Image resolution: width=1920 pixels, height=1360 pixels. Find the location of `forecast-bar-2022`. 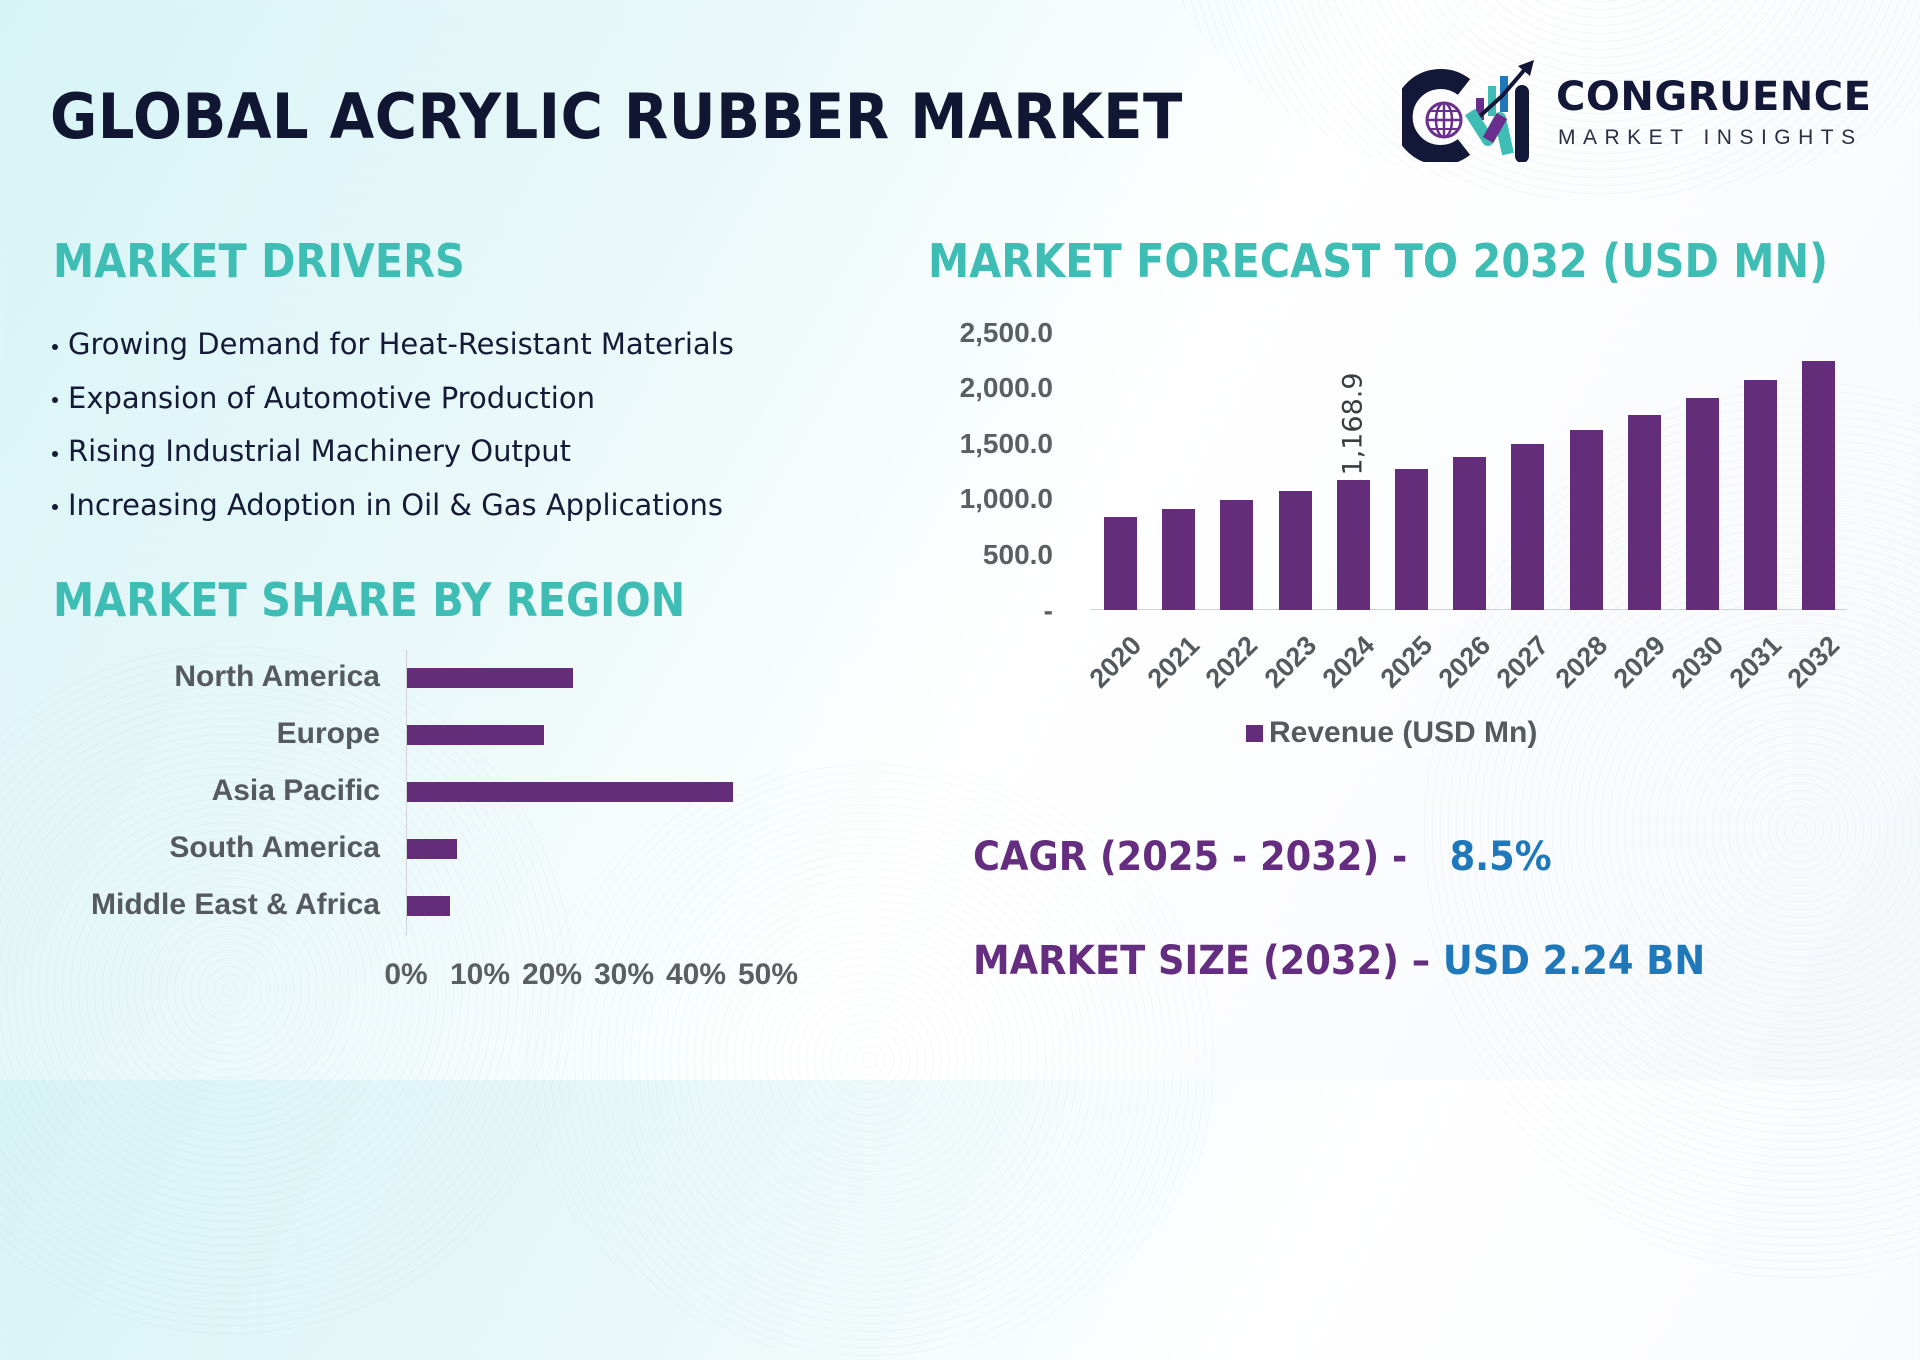

forecast-bar-2022 is located at coordinates (1236, 555).